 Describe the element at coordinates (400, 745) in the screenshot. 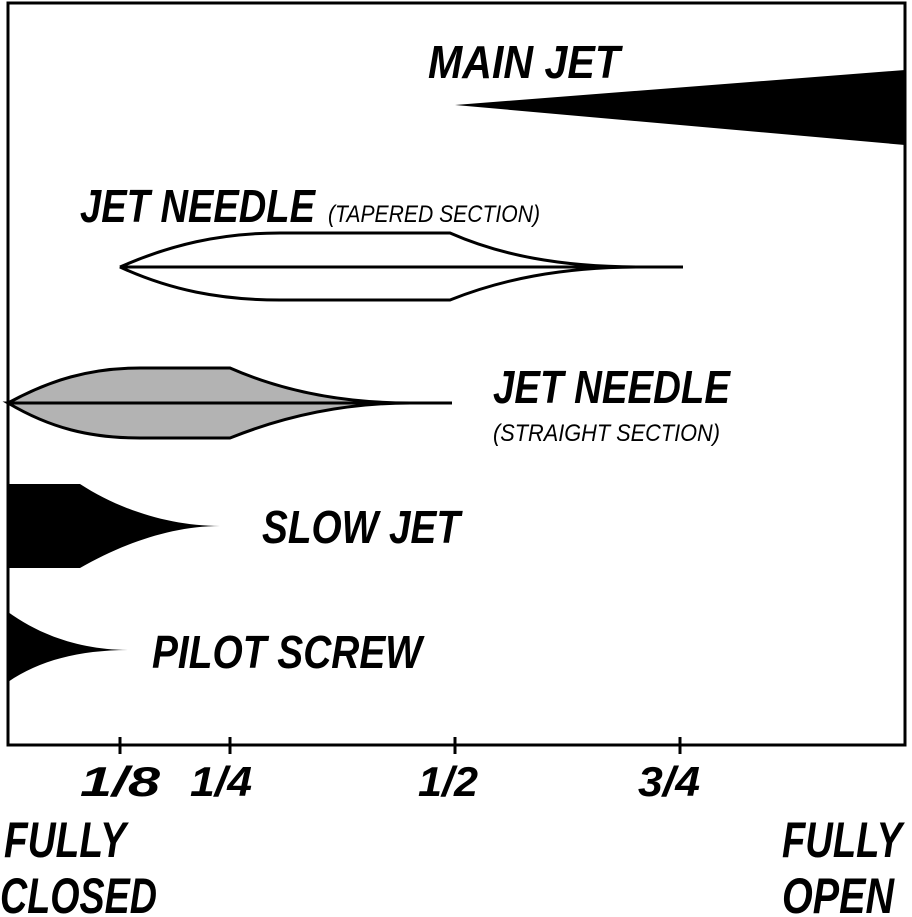

I see `tick-marks` at that location.